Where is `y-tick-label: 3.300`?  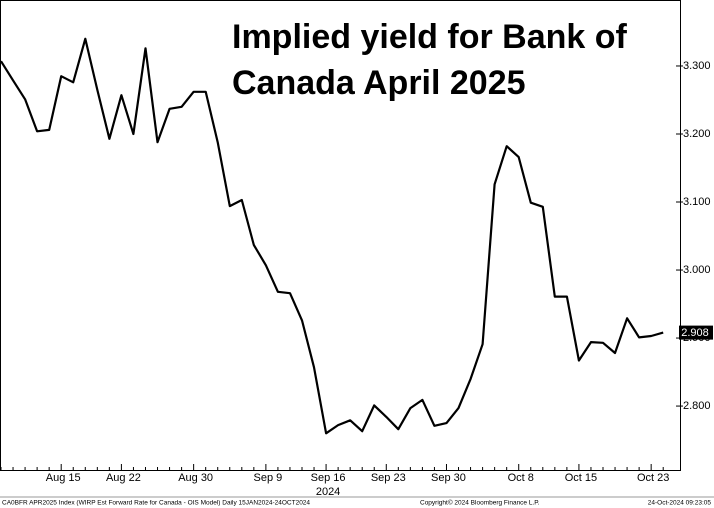
y-tick-label: 3.300 is located at coordinates (697, 66).